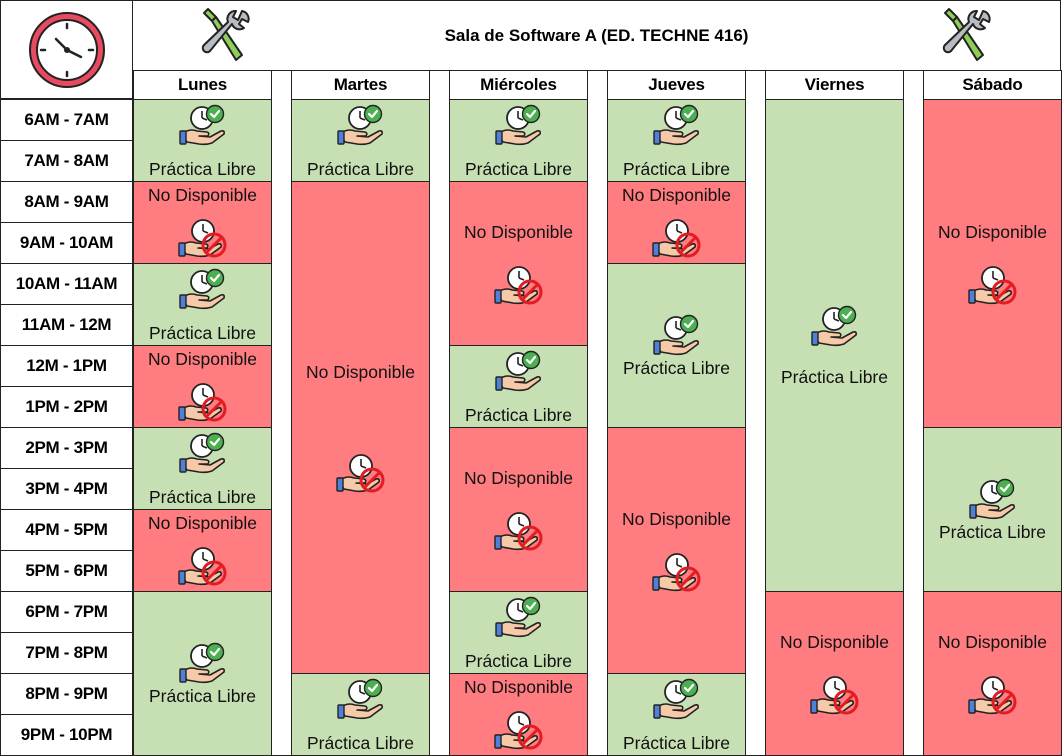 The height and width of the screenshot is (756, 1062). I want to click on time-slot-text: 12M - 1PM, so click(66, 365).